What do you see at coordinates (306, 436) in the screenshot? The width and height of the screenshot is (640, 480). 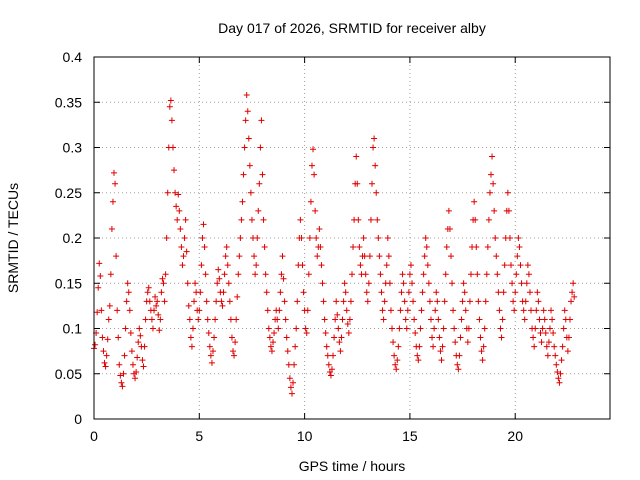 I see `x-tick-labels: 0 5 10 15 20` at bounding box center [306, 436].